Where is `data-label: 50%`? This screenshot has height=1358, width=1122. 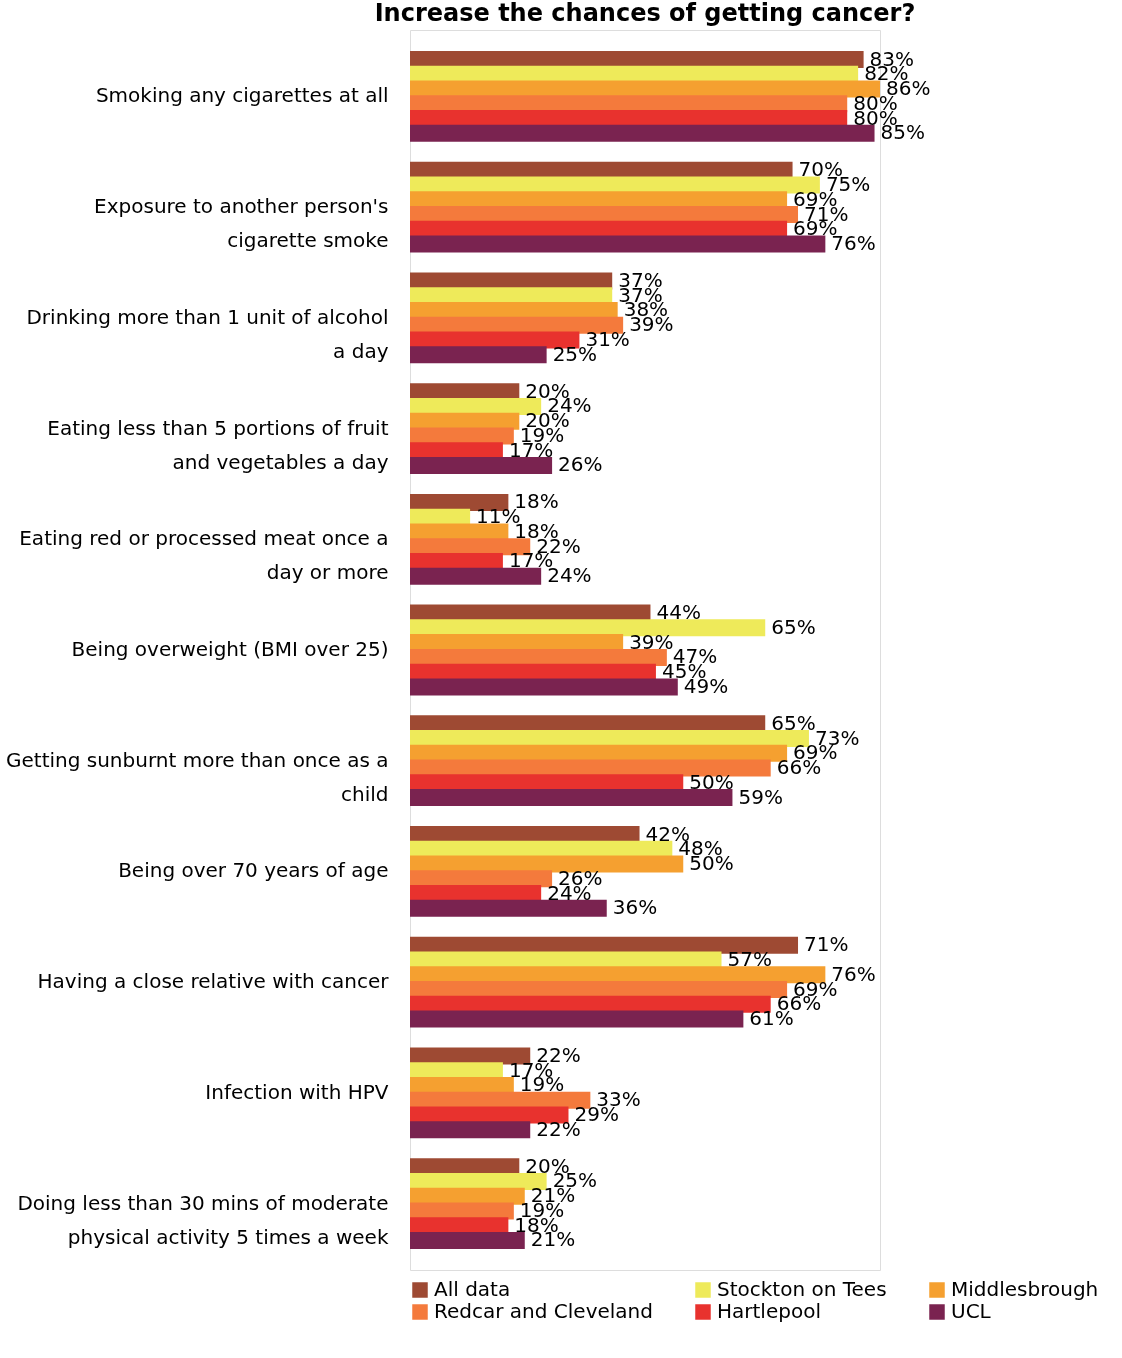 data-label: 50% is located at coordinates (711, 781).